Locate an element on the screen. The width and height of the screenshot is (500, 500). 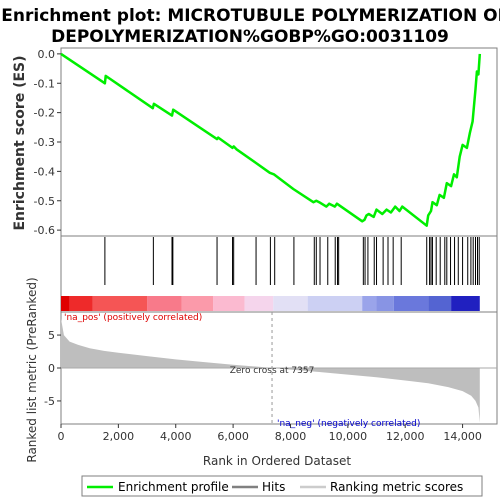
legend-enrichment-label: Enrichment profile is located at coordinates (173, 487).